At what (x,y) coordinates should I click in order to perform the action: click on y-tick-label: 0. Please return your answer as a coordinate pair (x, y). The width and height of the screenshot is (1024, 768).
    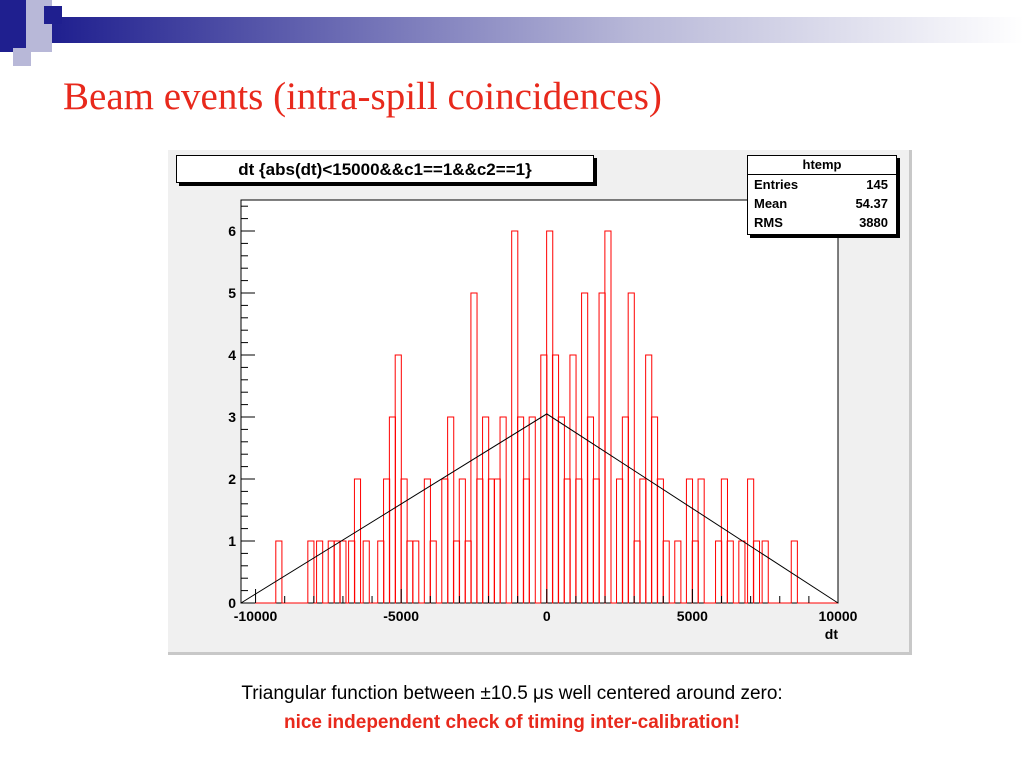
    Looking at the image, I should click on (232, 603).